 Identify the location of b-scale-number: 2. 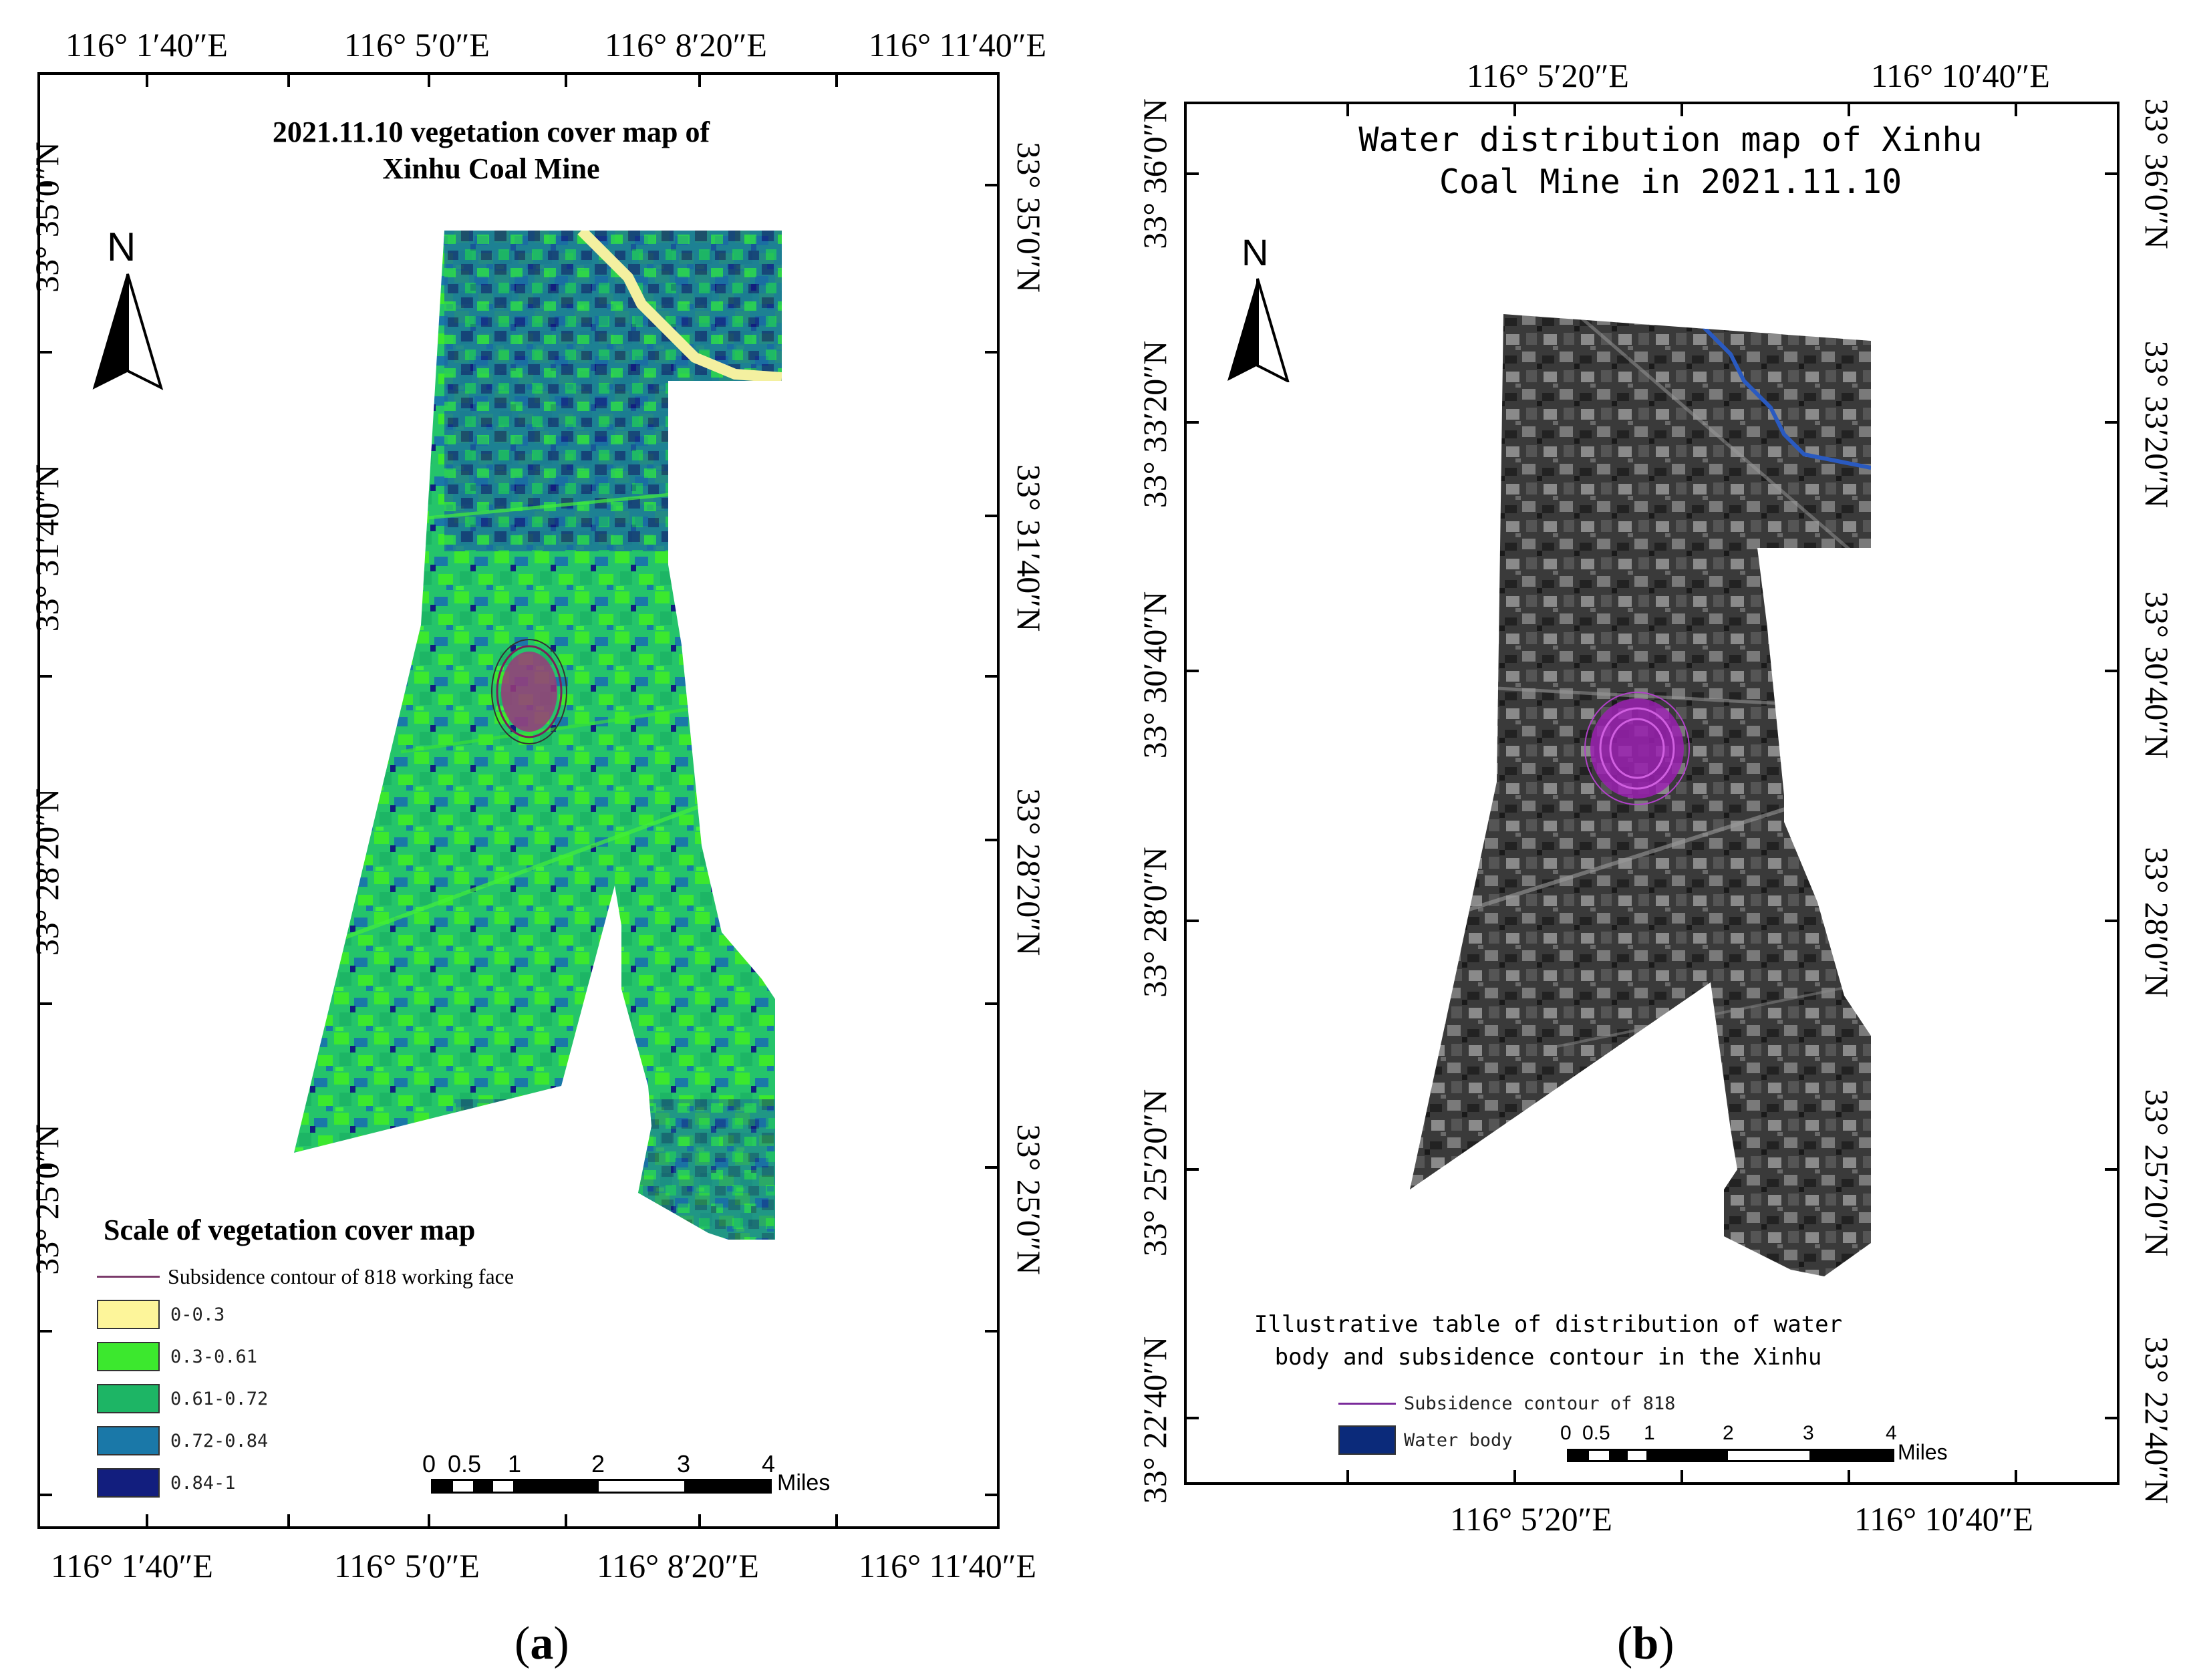
(1728, 1433).